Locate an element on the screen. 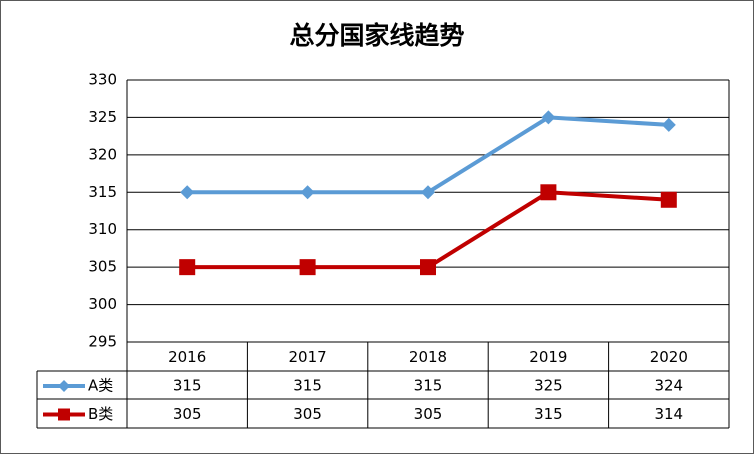 Image resolution: width=754 pixels, height=454 pixels. y-tick-label: 330 is located at coordinates (102, 80).